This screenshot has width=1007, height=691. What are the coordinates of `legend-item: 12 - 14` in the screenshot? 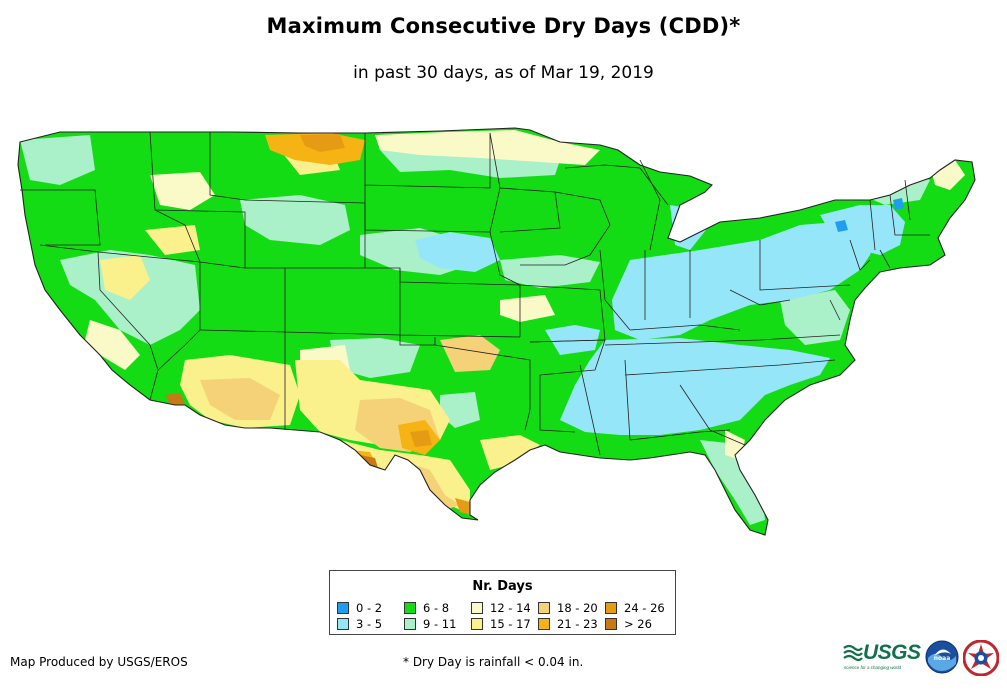 It's located at (501, 608).